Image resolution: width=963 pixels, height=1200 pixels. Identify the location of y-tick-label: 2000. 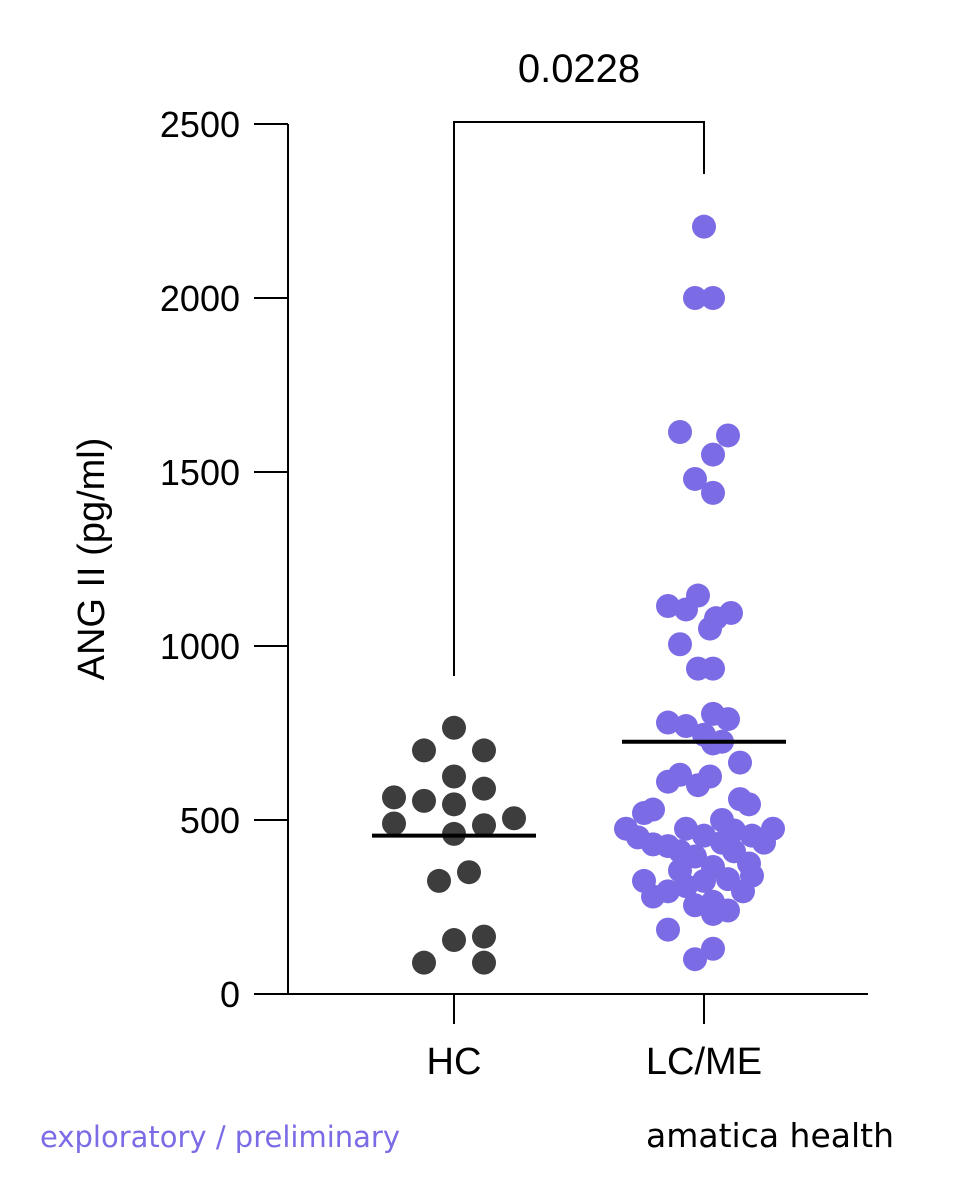
(200, 298).